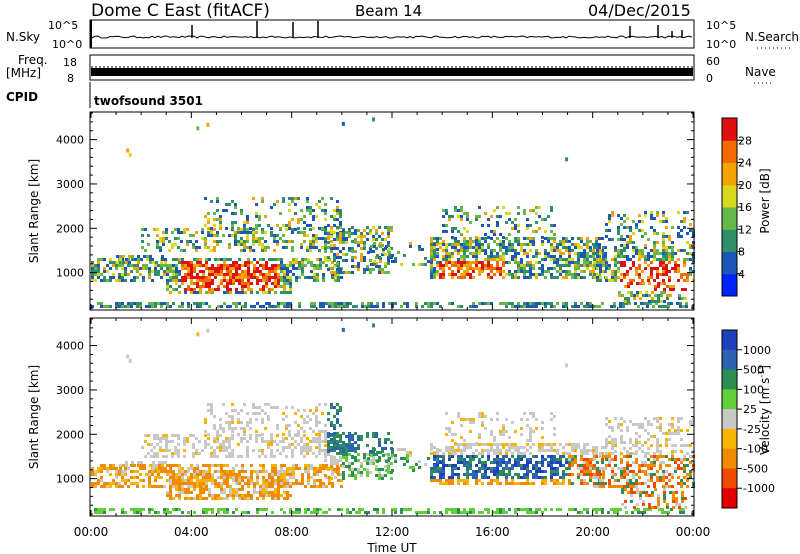 This screenshot has height=554, width=800. What do you see at coordinates (392, 34) in the screenshot?
I see `nsky-strip-frame` at bounding box center [392, 34].